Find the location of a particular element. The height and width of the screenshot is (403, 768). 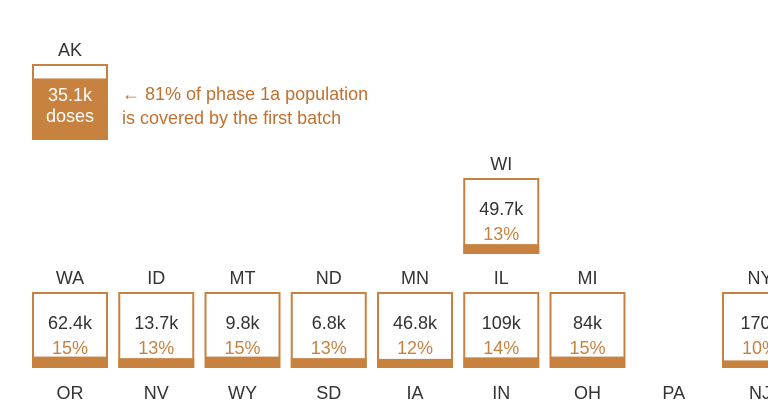

state-label: MT is located at coordinates (243, 278).